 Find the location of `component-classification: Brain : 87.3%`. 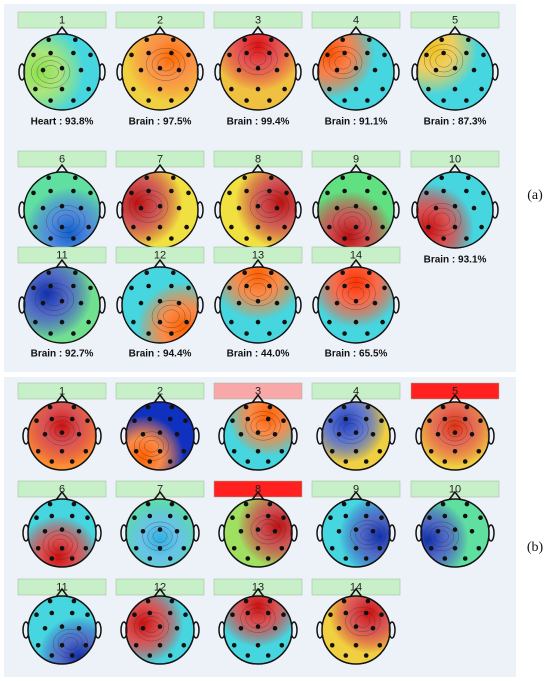

component-classification: Brain : 87.3% is located at coordinates (455, 122).